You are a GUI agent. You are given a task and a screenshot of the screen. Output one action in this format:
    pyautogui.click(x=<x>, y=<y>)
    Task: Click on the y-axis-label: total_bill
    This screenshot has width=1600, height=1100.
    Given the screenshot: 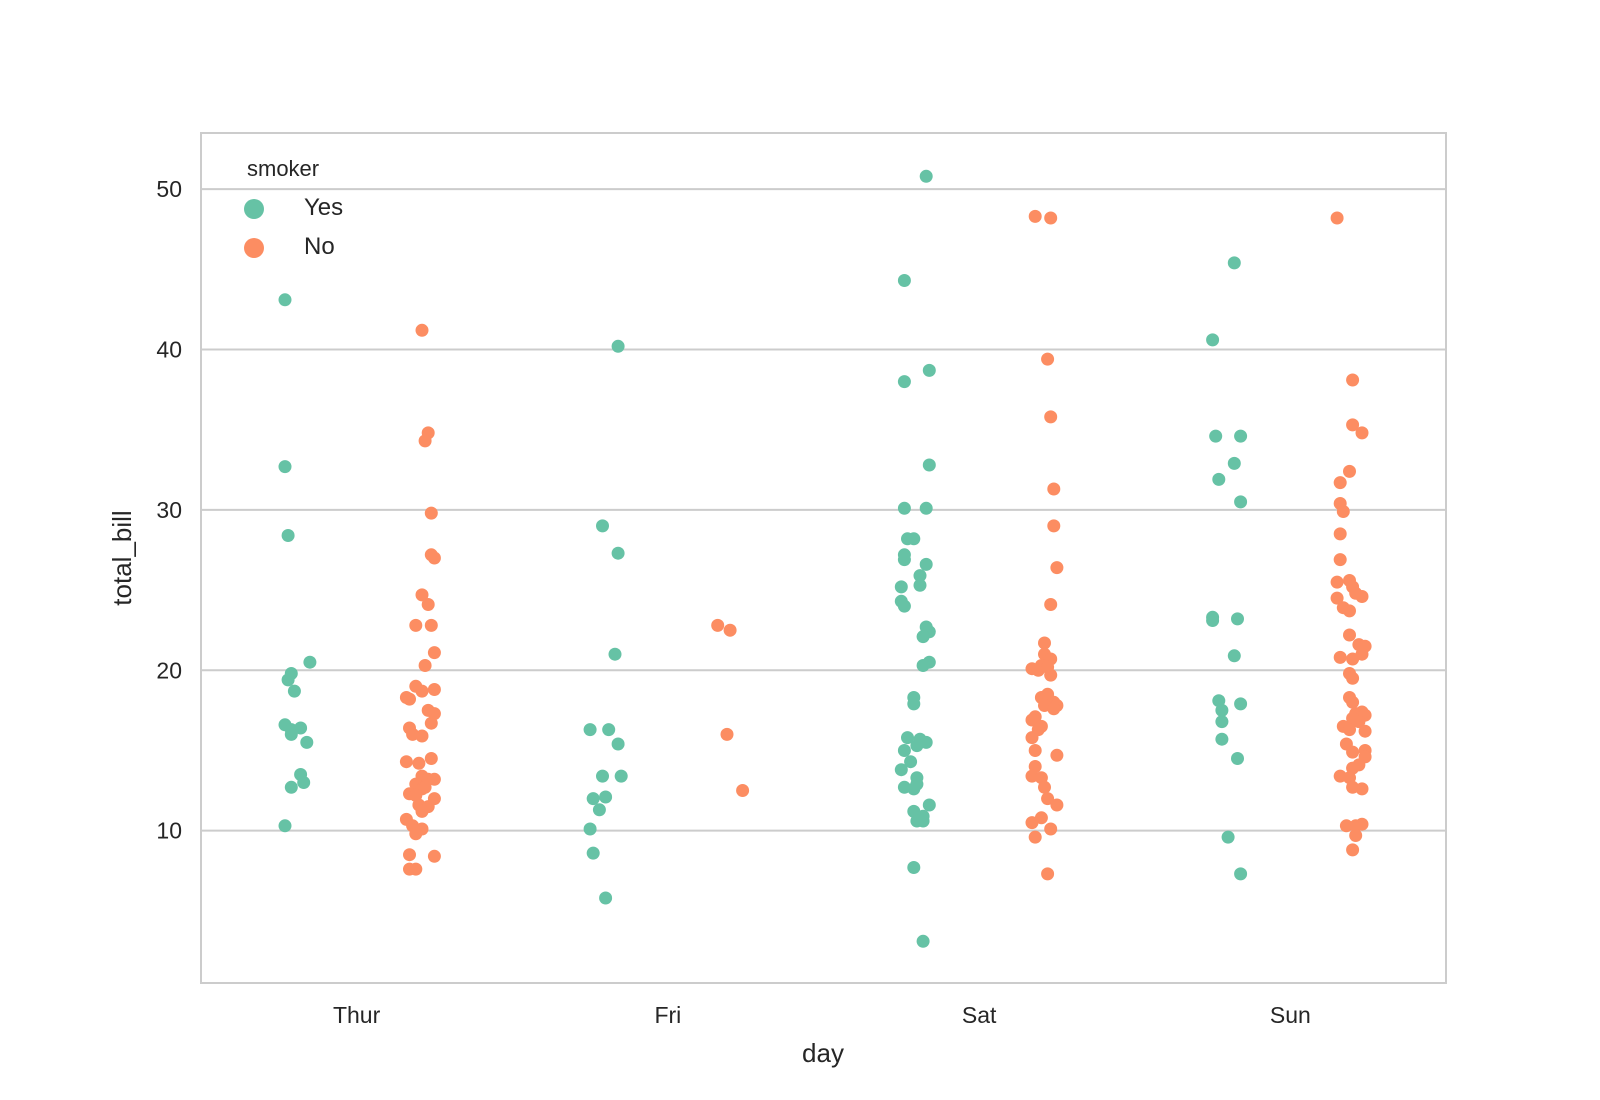 What is the action you would take?
    pyautogui.click(x=122, y=557)
    